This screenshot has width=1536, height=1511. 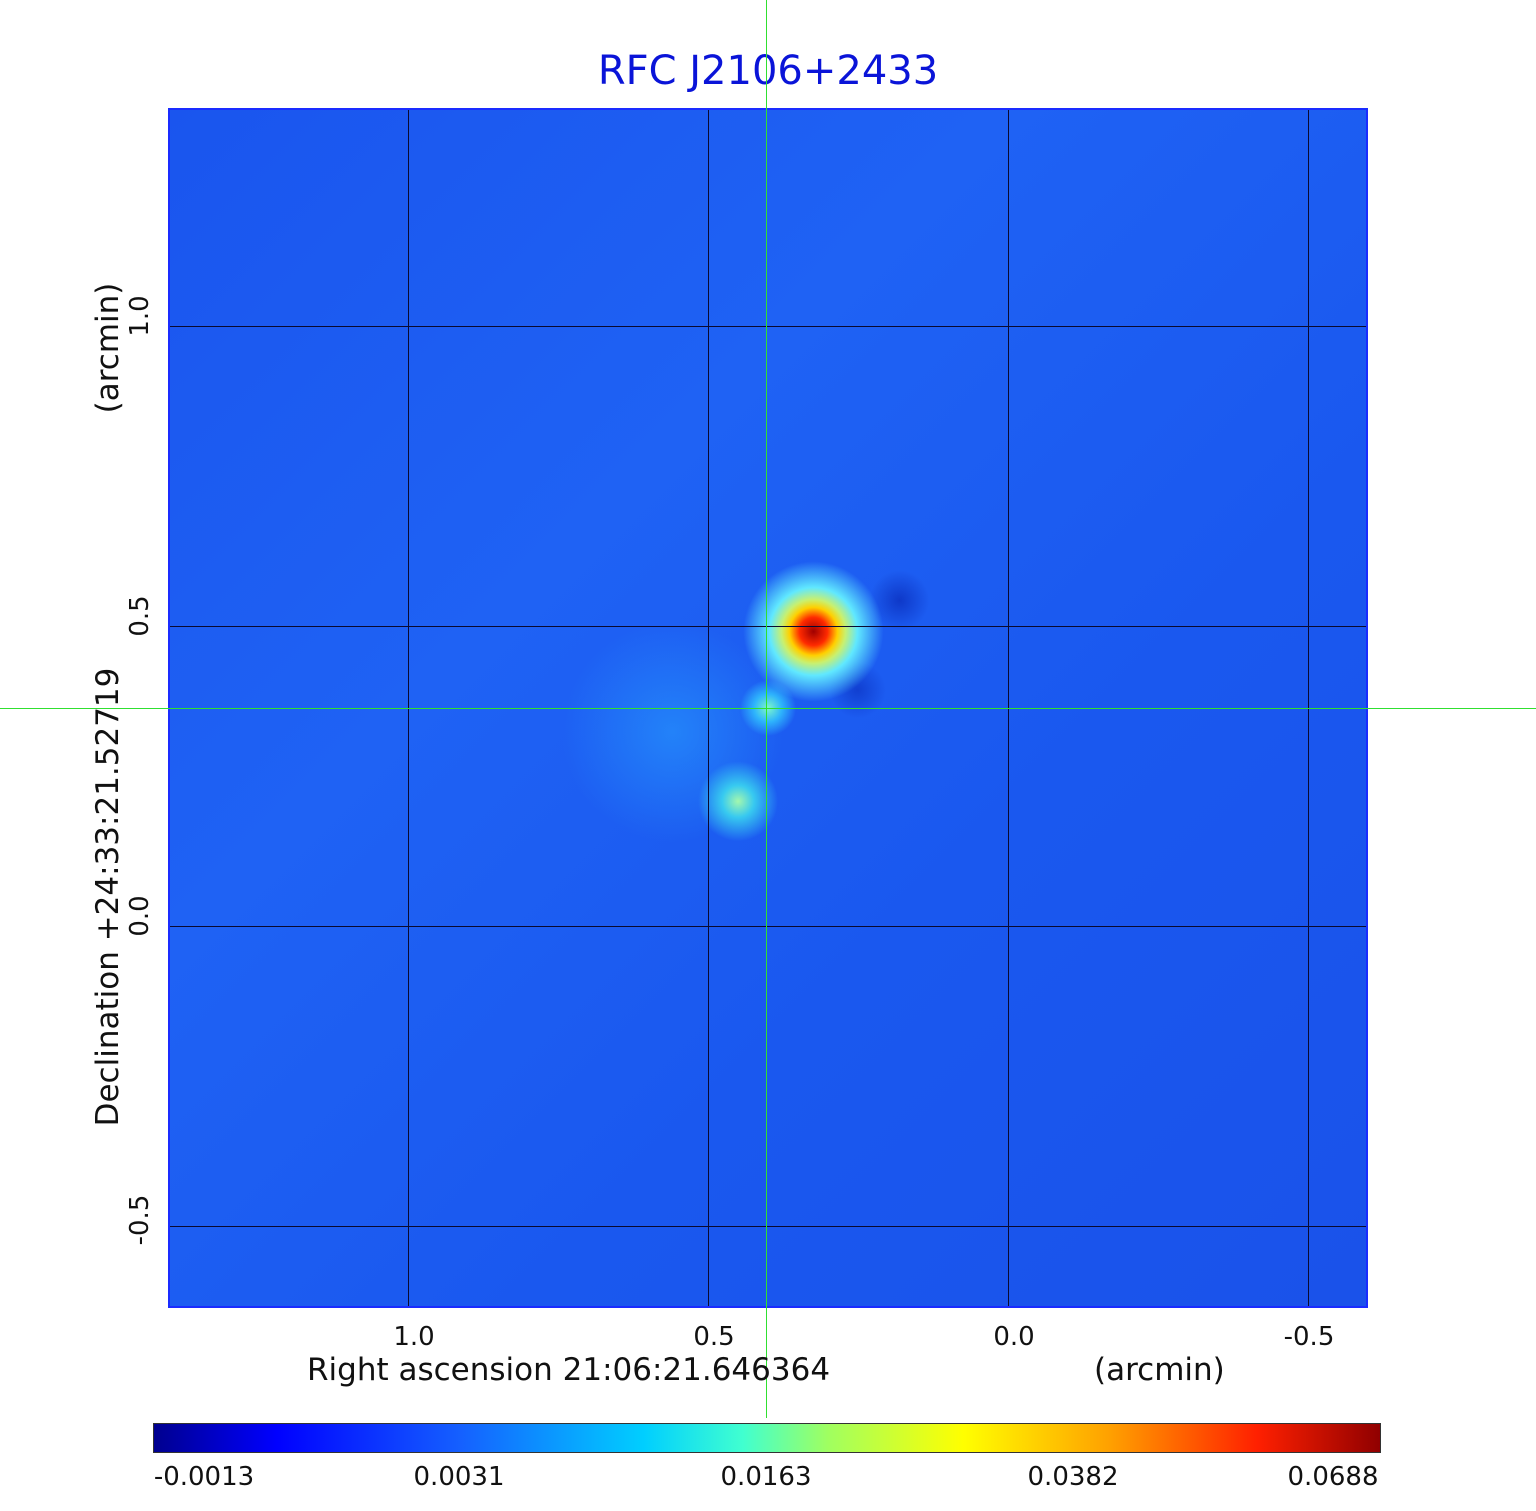 What do you see at coordinates (459, 1477) in the screenshot?
I see `colorbar-tick-label: 0.0031` at bounding box center [459, 1477].